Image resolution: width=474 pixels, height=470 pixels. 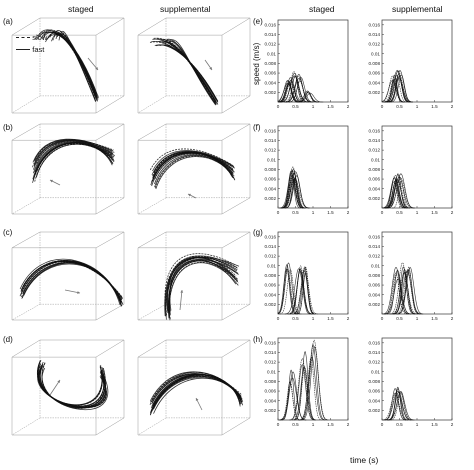 What do you see at coordinates (375, 400) in the screenshot?
I see `panel-h-supplemental-ytick-label: 0.004` at bounding box center [375, 400].